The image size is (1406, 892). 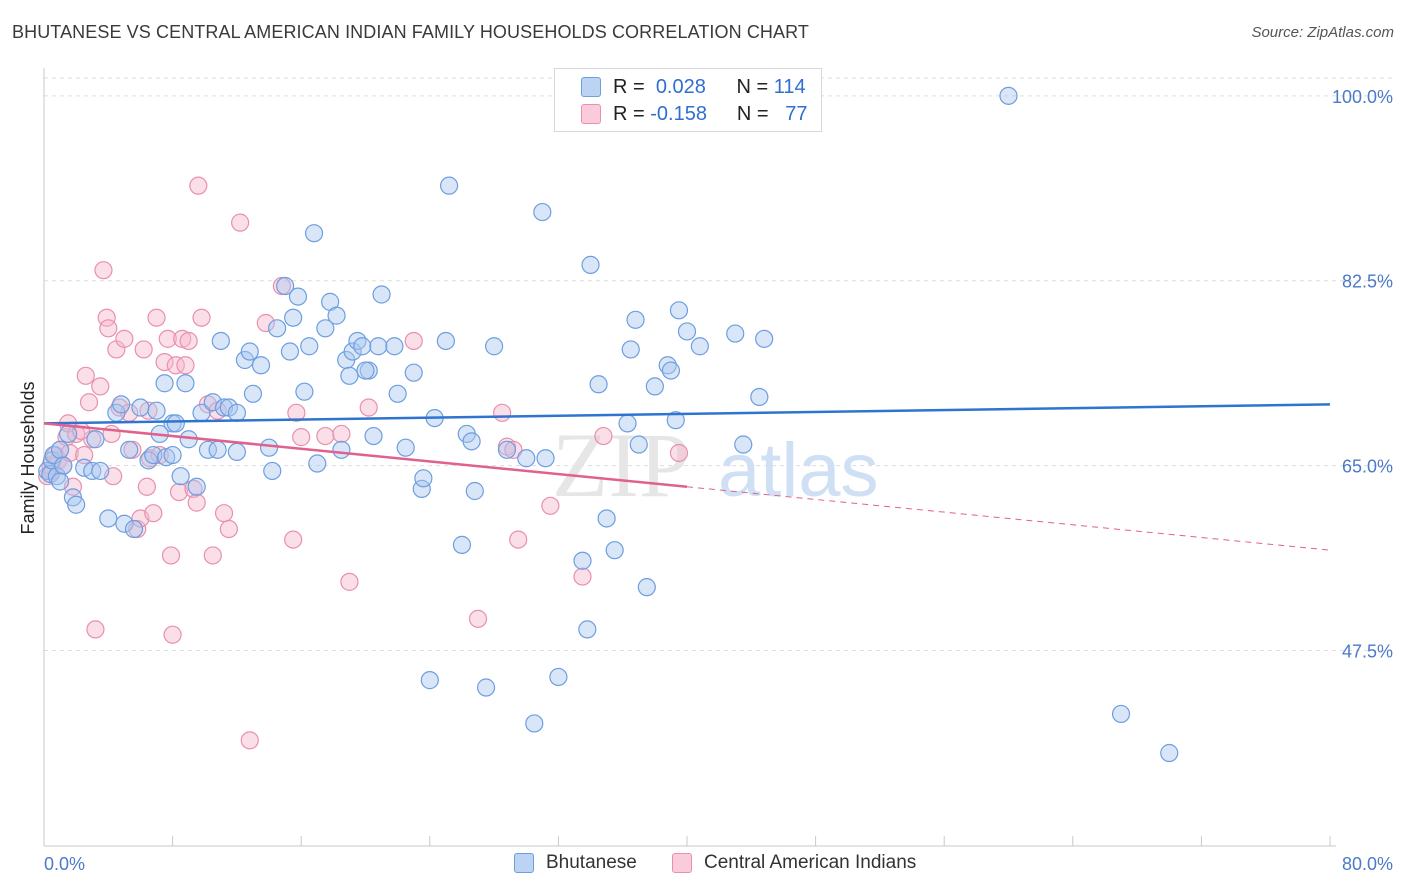 I want to click on x-tick-label: 80.0%, so click(x=1367, y=864).